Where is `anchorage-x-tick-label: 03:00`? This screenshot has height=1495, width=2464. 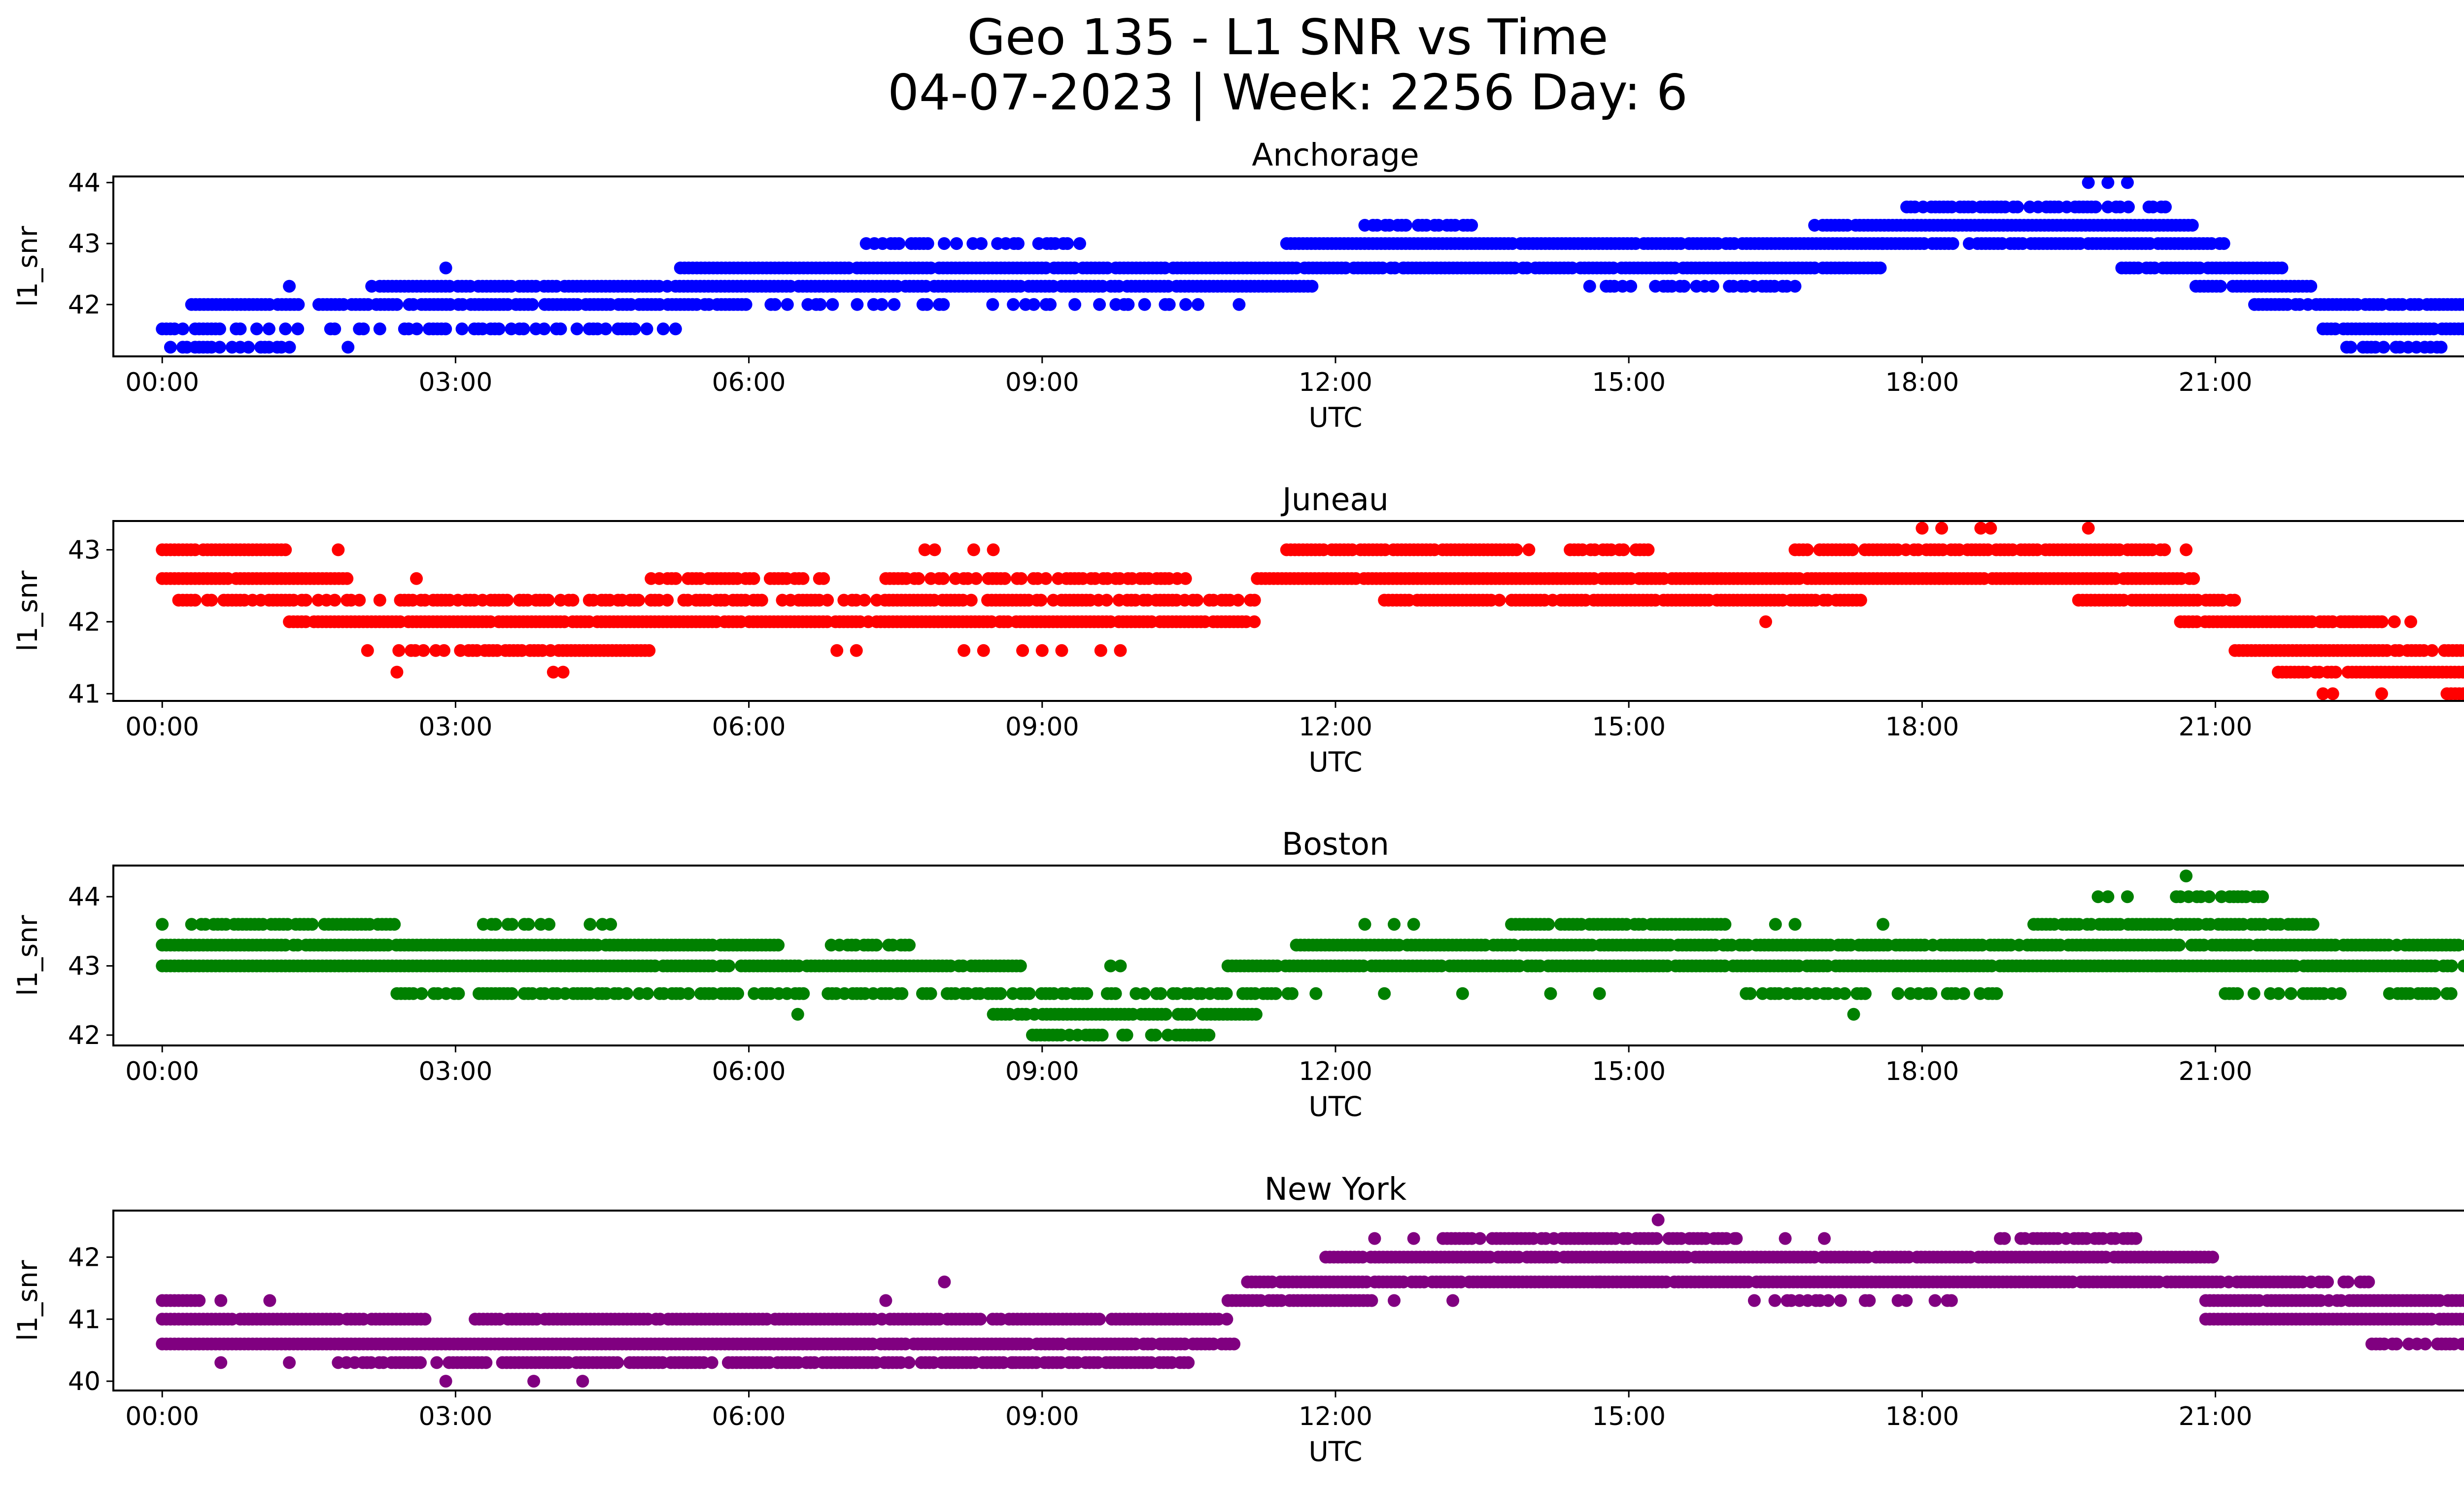
anchorage-x-tick-label: 03:00 is located at coordinates (455, 382).